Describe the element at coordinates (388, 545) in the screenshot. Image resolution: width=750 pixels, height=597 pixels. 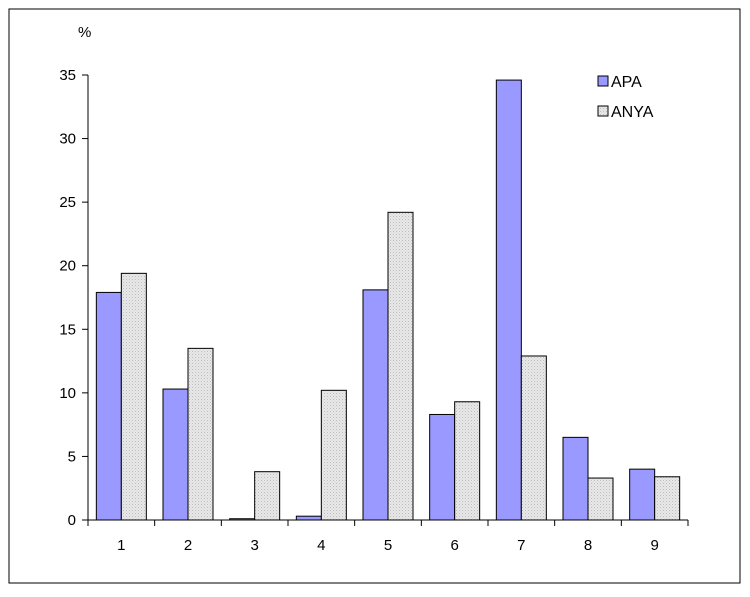
I see `x-tick-label: 5` at that location.